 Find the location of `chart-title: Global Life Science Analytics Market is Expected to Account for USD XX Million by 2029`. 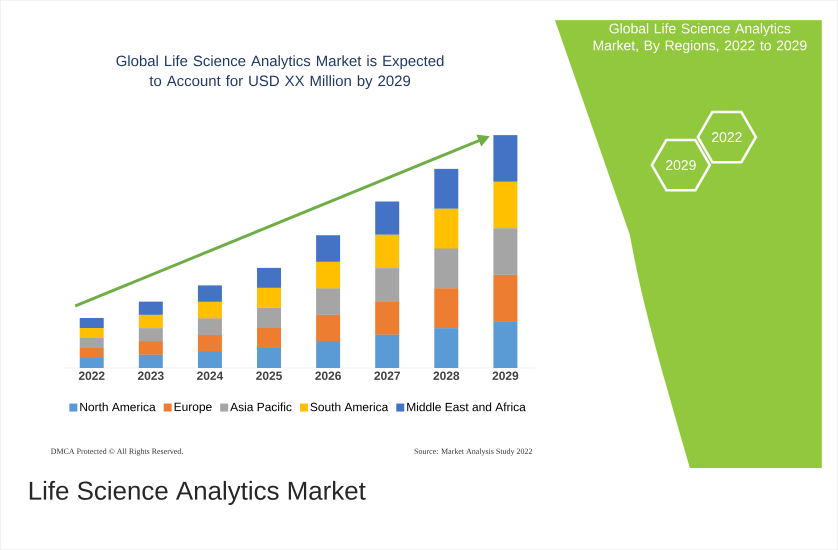

chart-title: Global Life Science Analytics Market is Expected to Account for USD XX Million by 2029 is located at coordinates (280, 72).